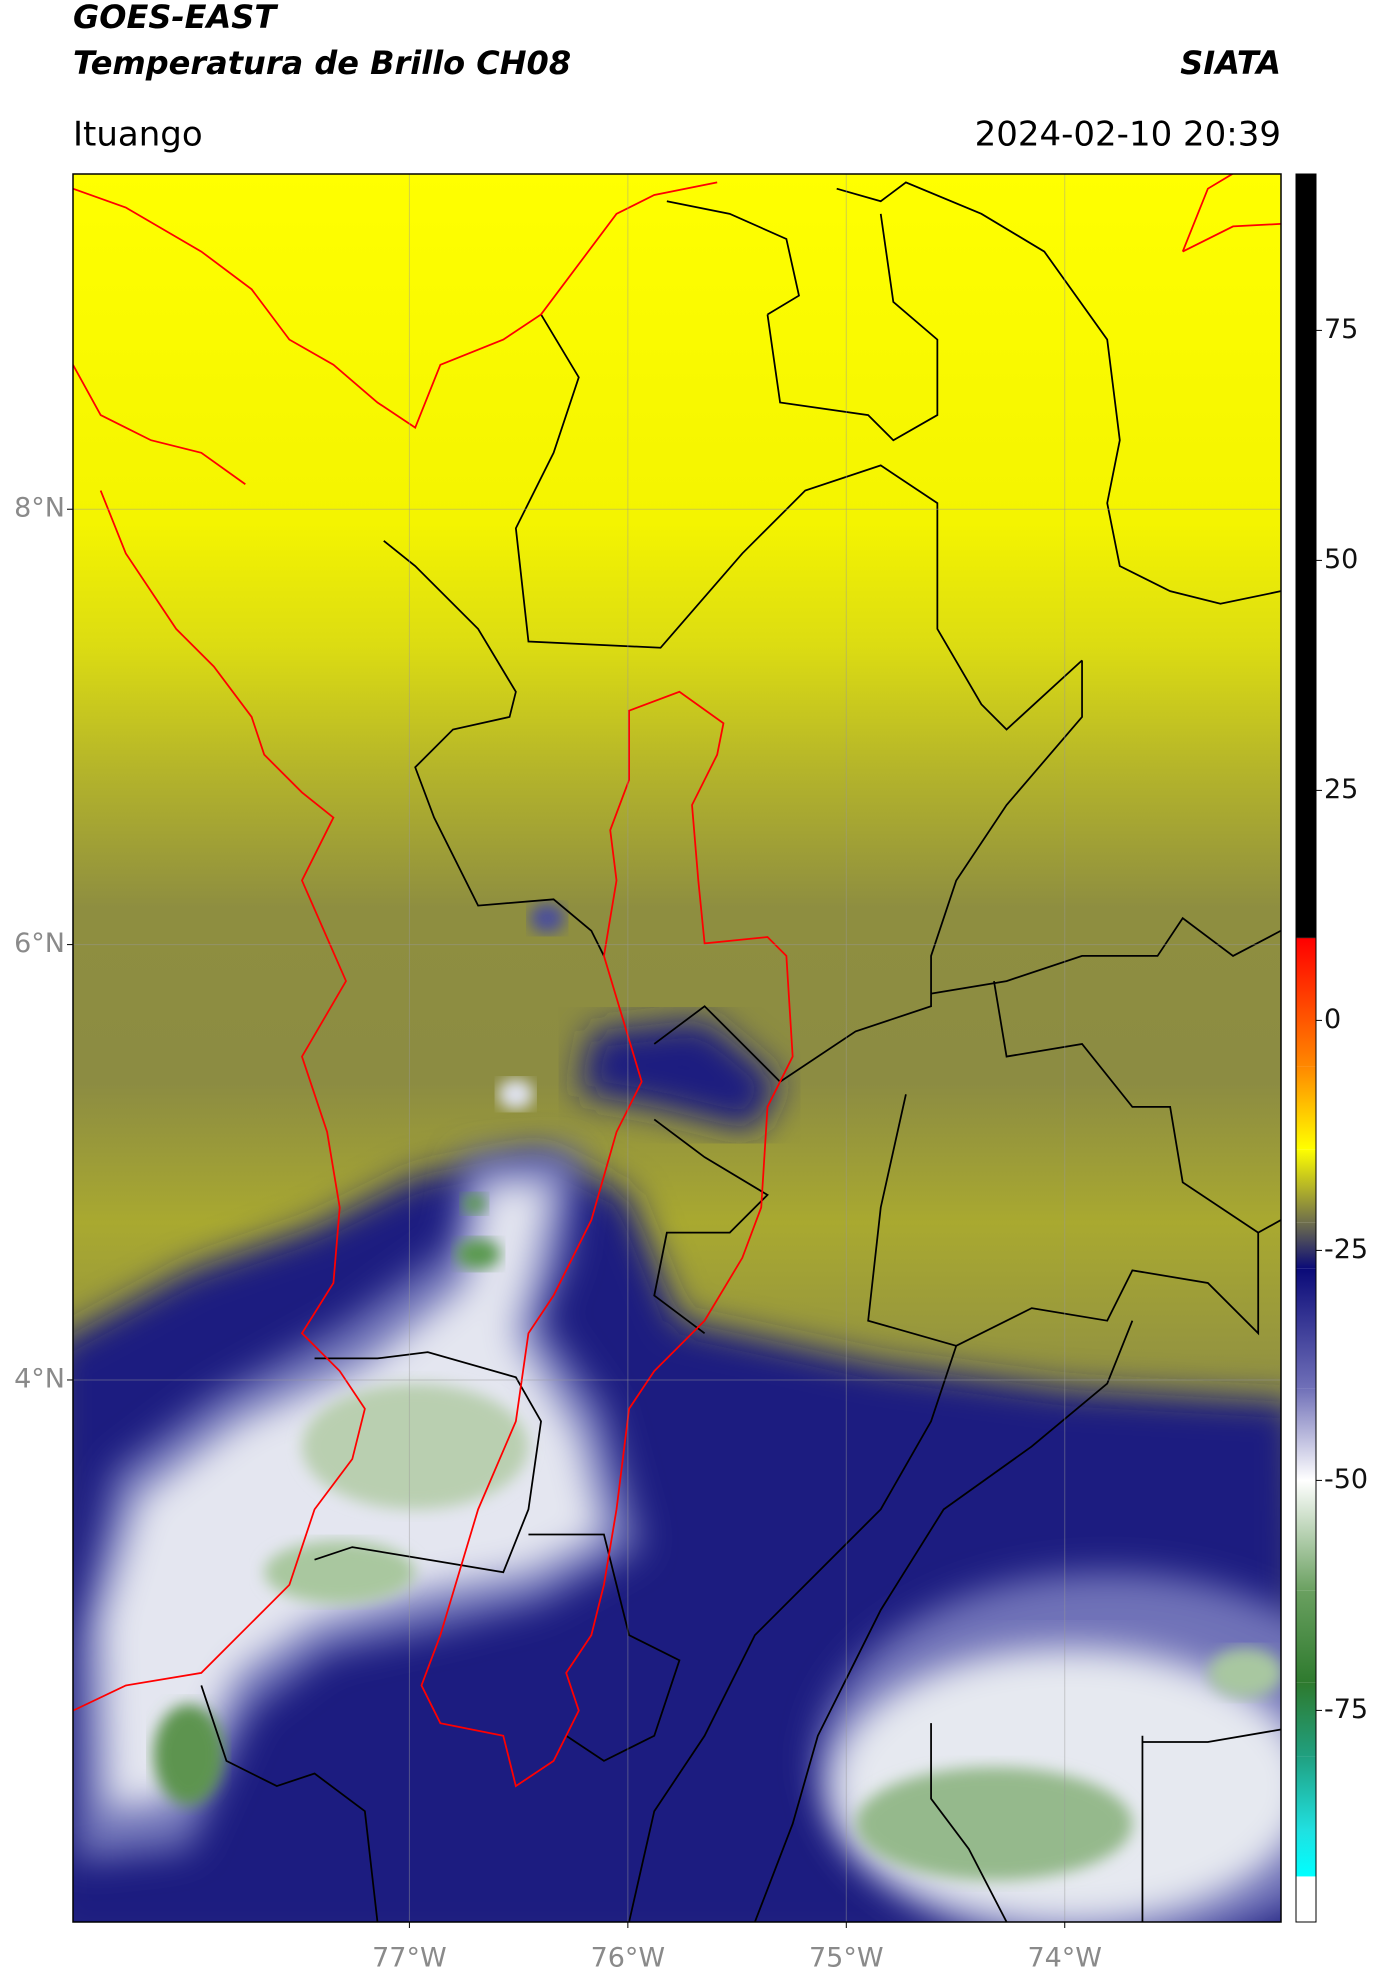  What do you see at coordinates (1332, 1019) in the screenshot?
I see `colorbar-tick-label: 0` at bounding box center [1332, 1019].